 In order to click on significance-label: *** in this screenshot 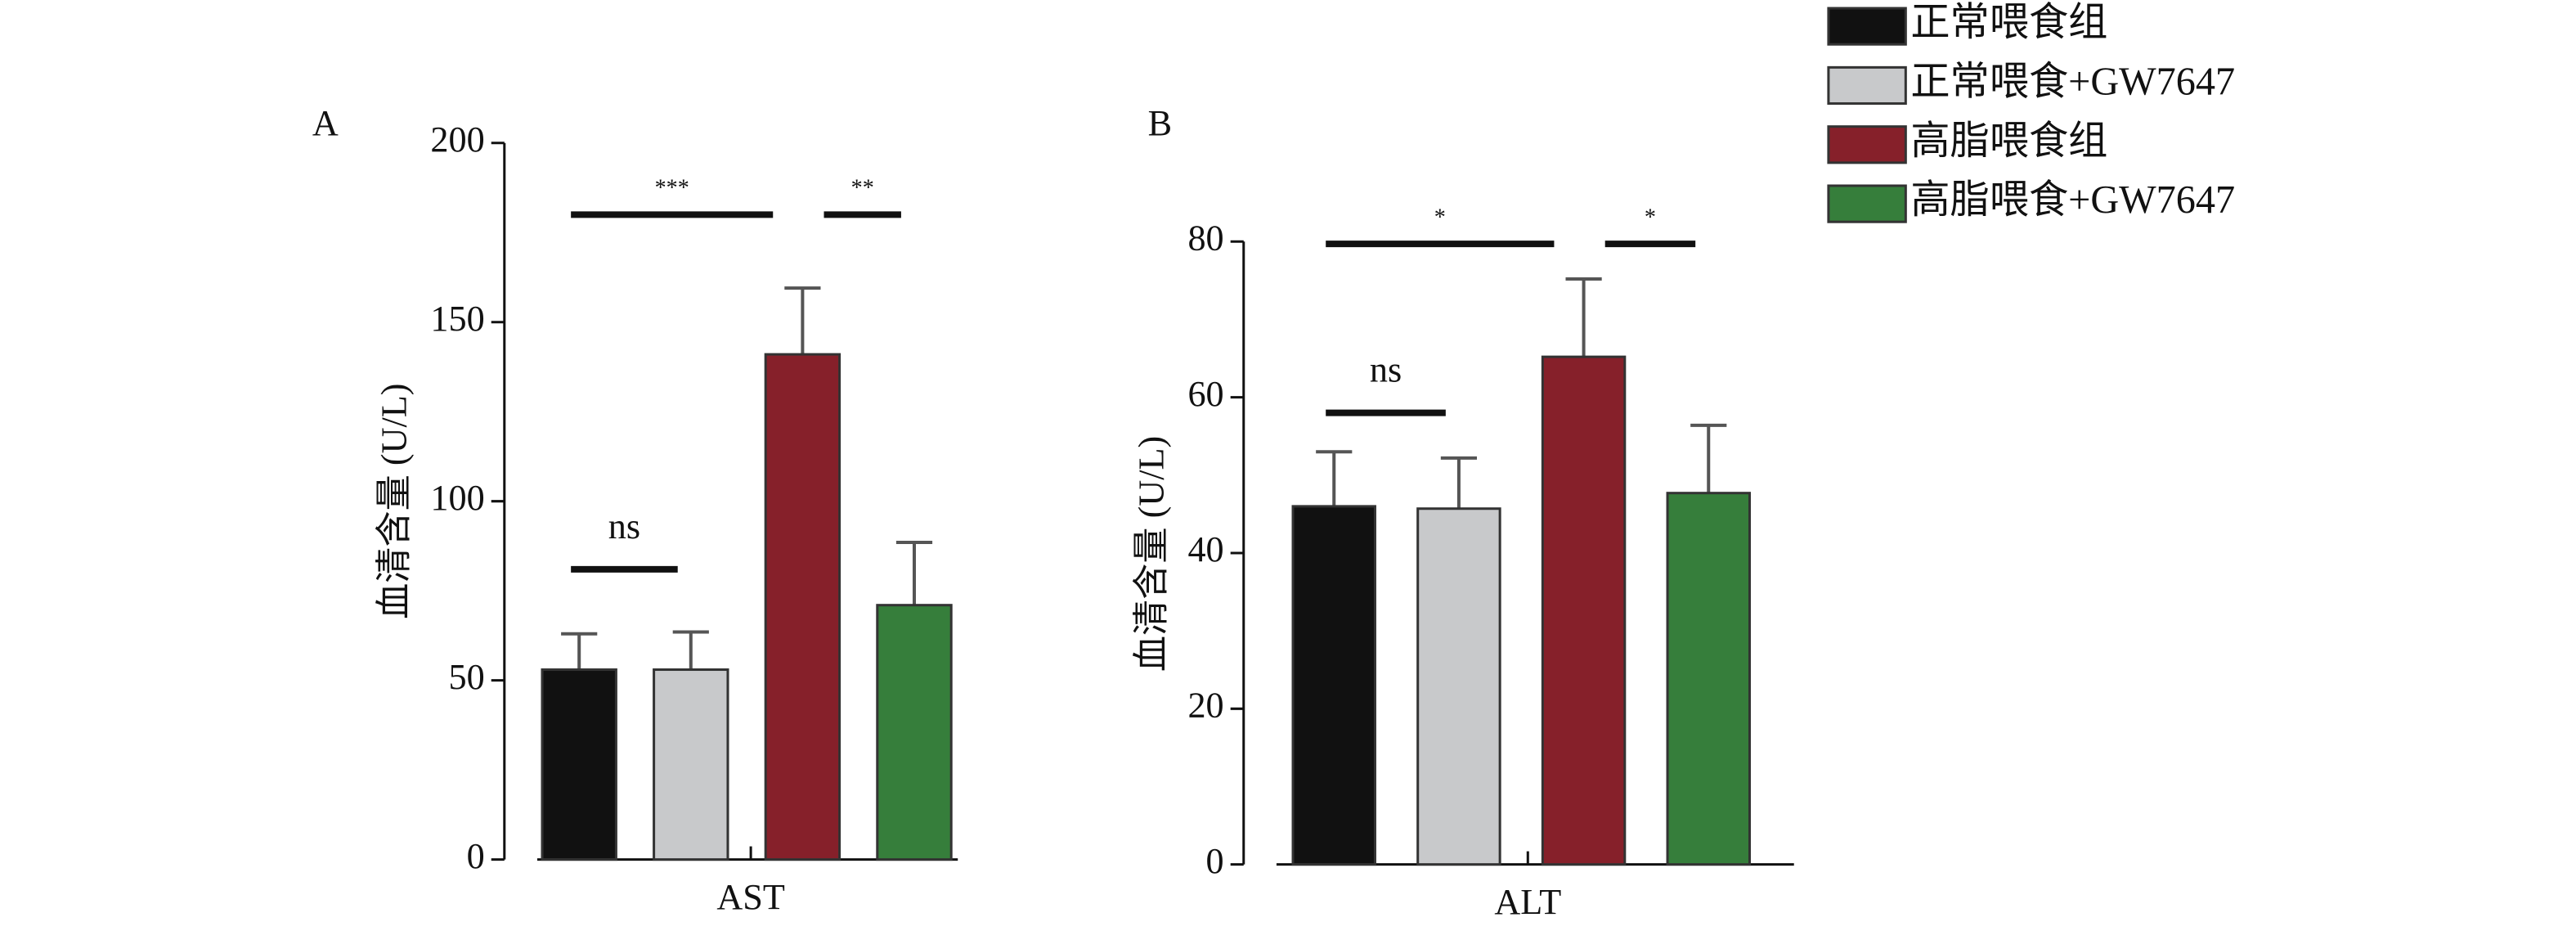, I will do `click(672, 189)`.